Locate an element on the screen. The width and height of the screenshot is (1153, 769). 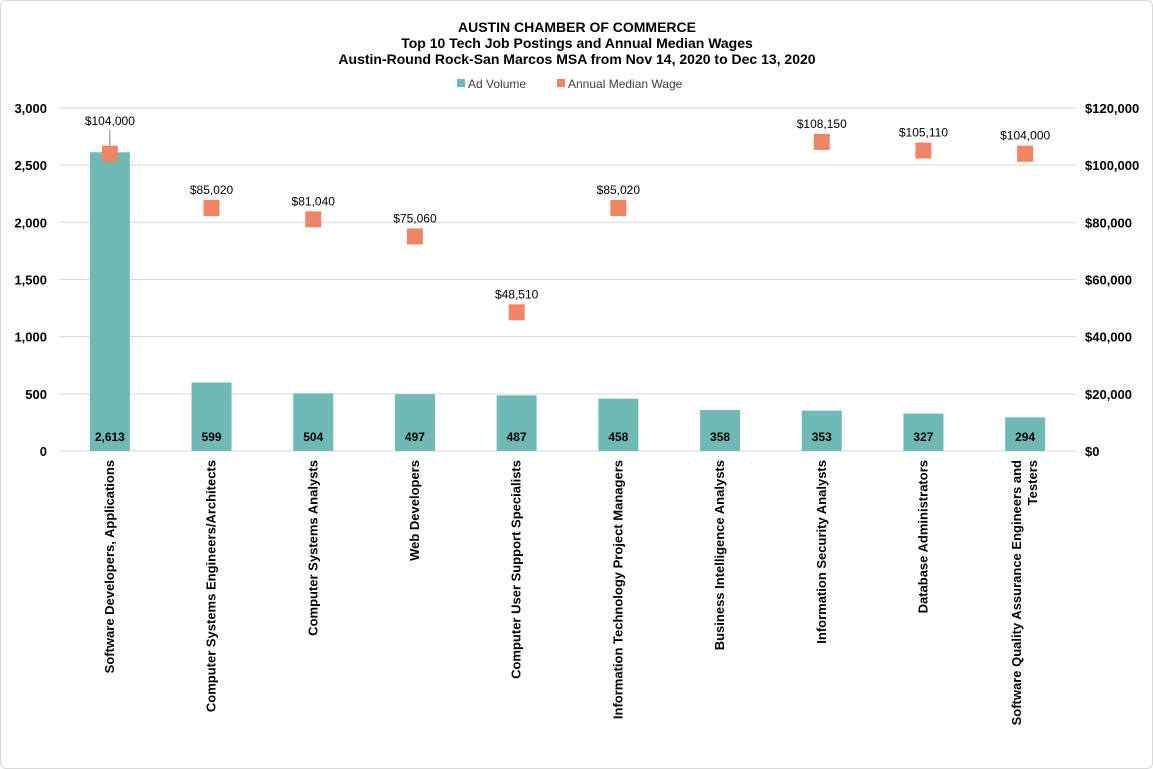
category-label: Computer Systems Analysts is located at coordinates (312, 548).